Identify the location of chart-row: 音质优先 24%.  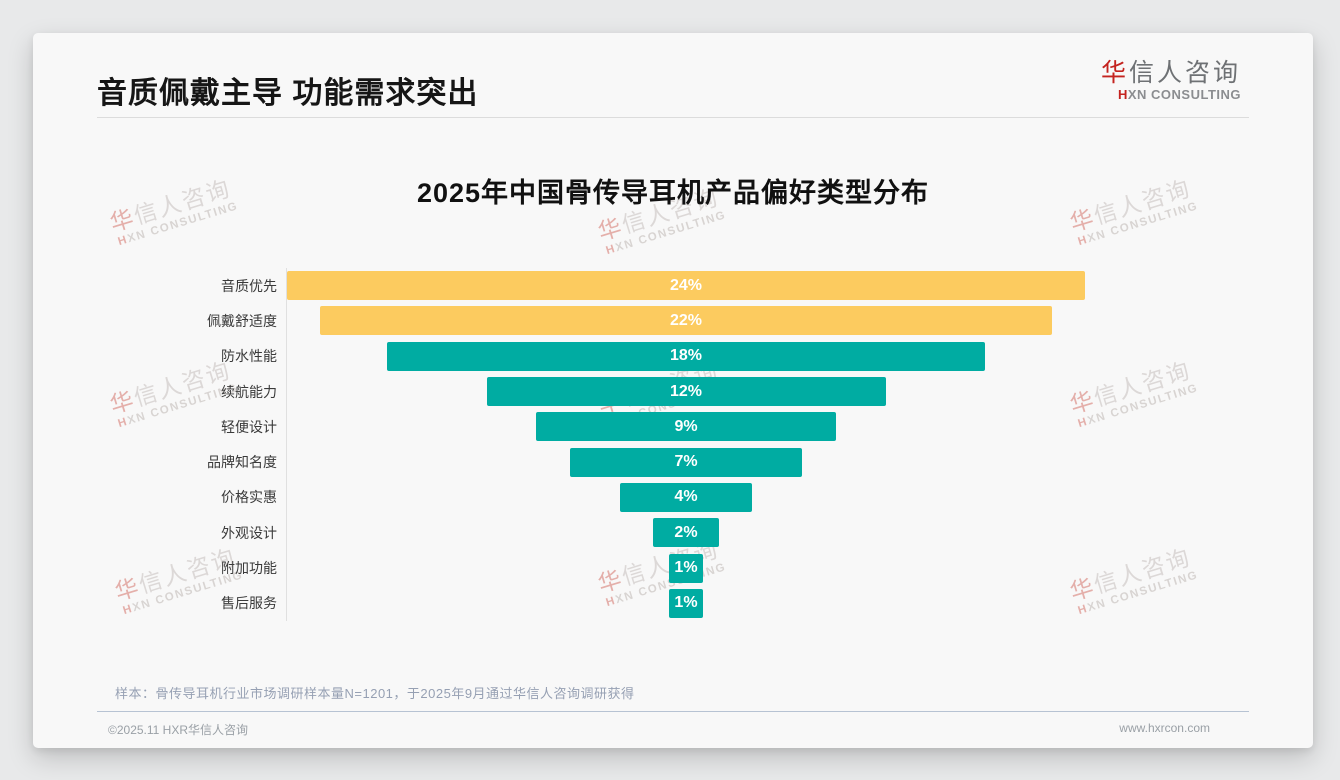
(559, 285).